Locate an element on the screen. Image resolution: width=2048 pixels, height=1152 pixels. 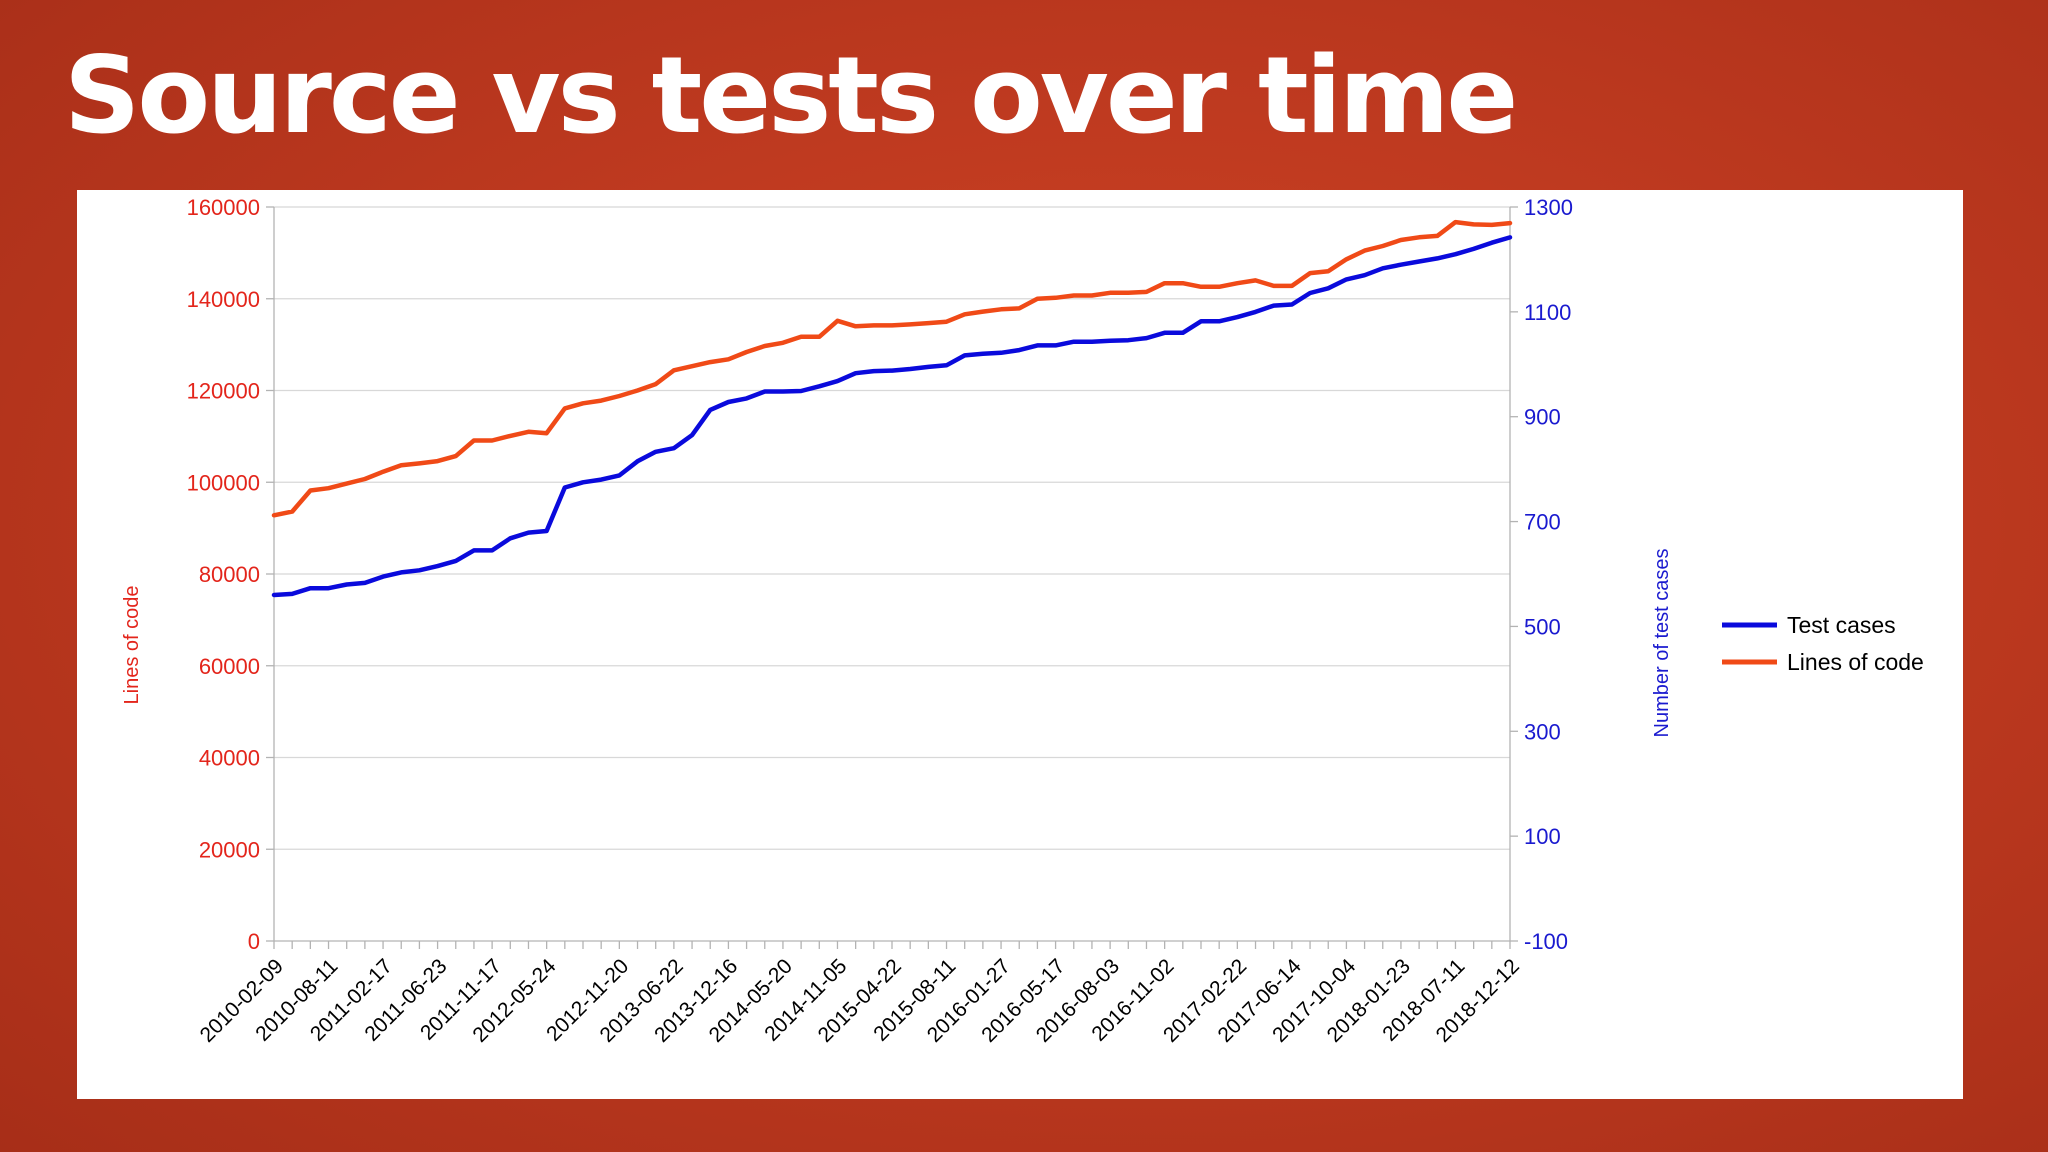
y-tick-label-left: 160000 is located at coordinates (223, 207).